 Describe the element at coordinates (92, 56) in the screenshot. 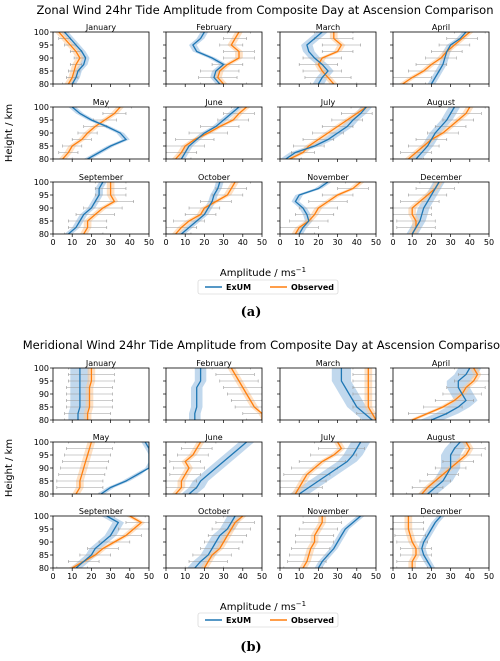

I see `panel-january: January 80 85 90 95 100` at that location.